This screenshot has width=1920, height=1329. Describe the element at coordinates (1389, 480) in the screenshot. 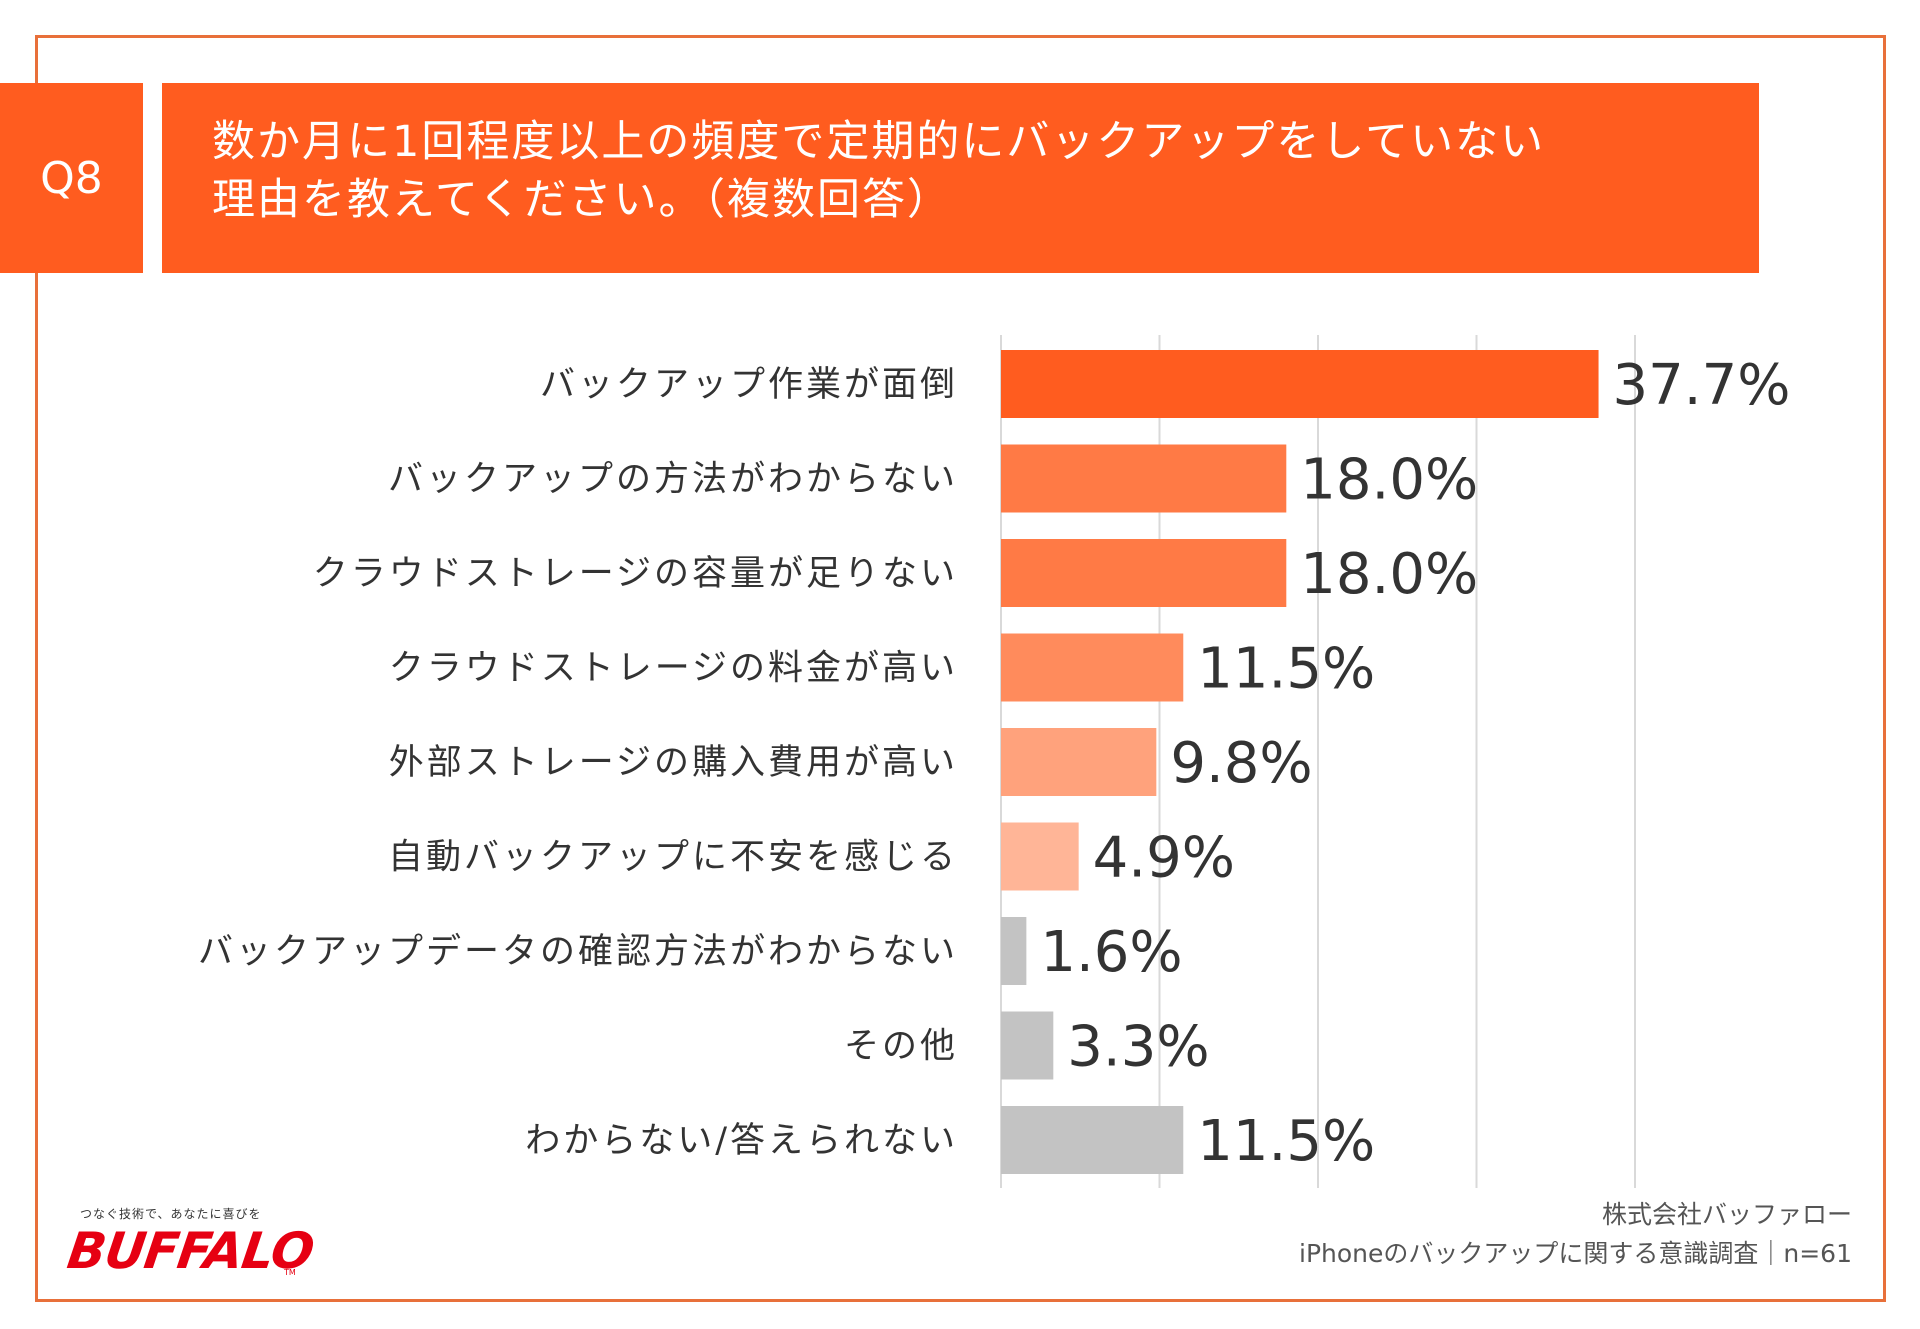

I see `value-label-1: 18.0%` at that location.